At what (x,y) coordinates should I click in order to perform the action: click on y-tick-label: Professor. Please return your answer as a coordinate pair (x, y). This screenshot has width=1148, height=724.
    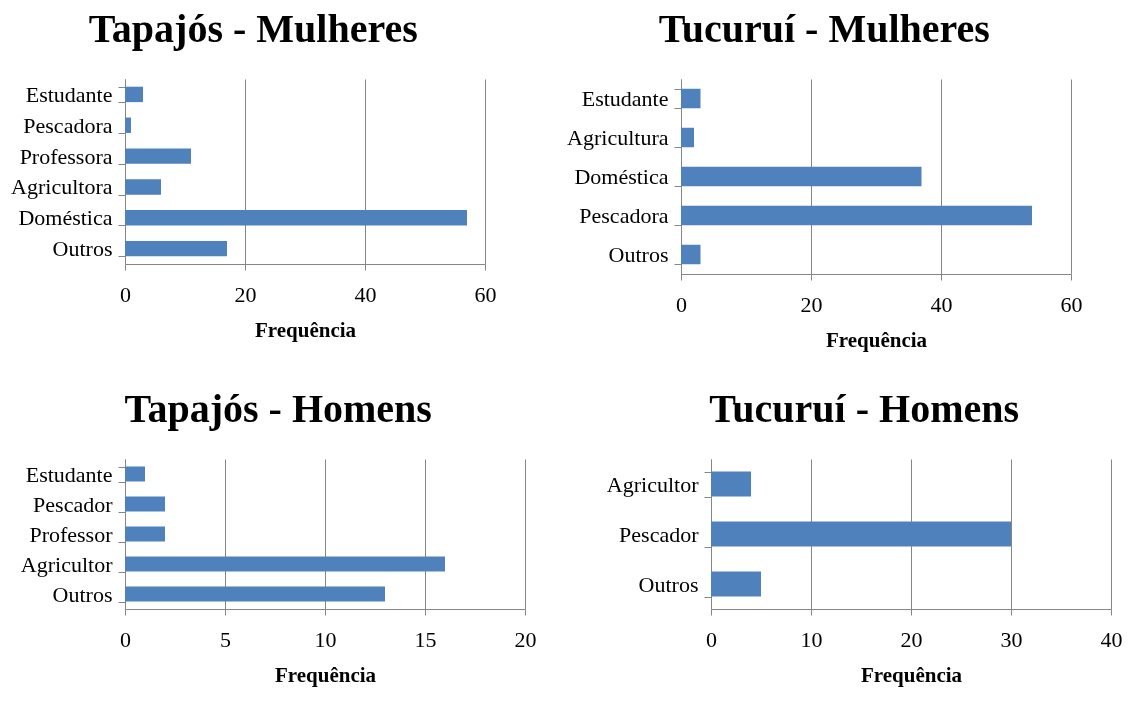
    Looking at the image, I should click on (71, 534).